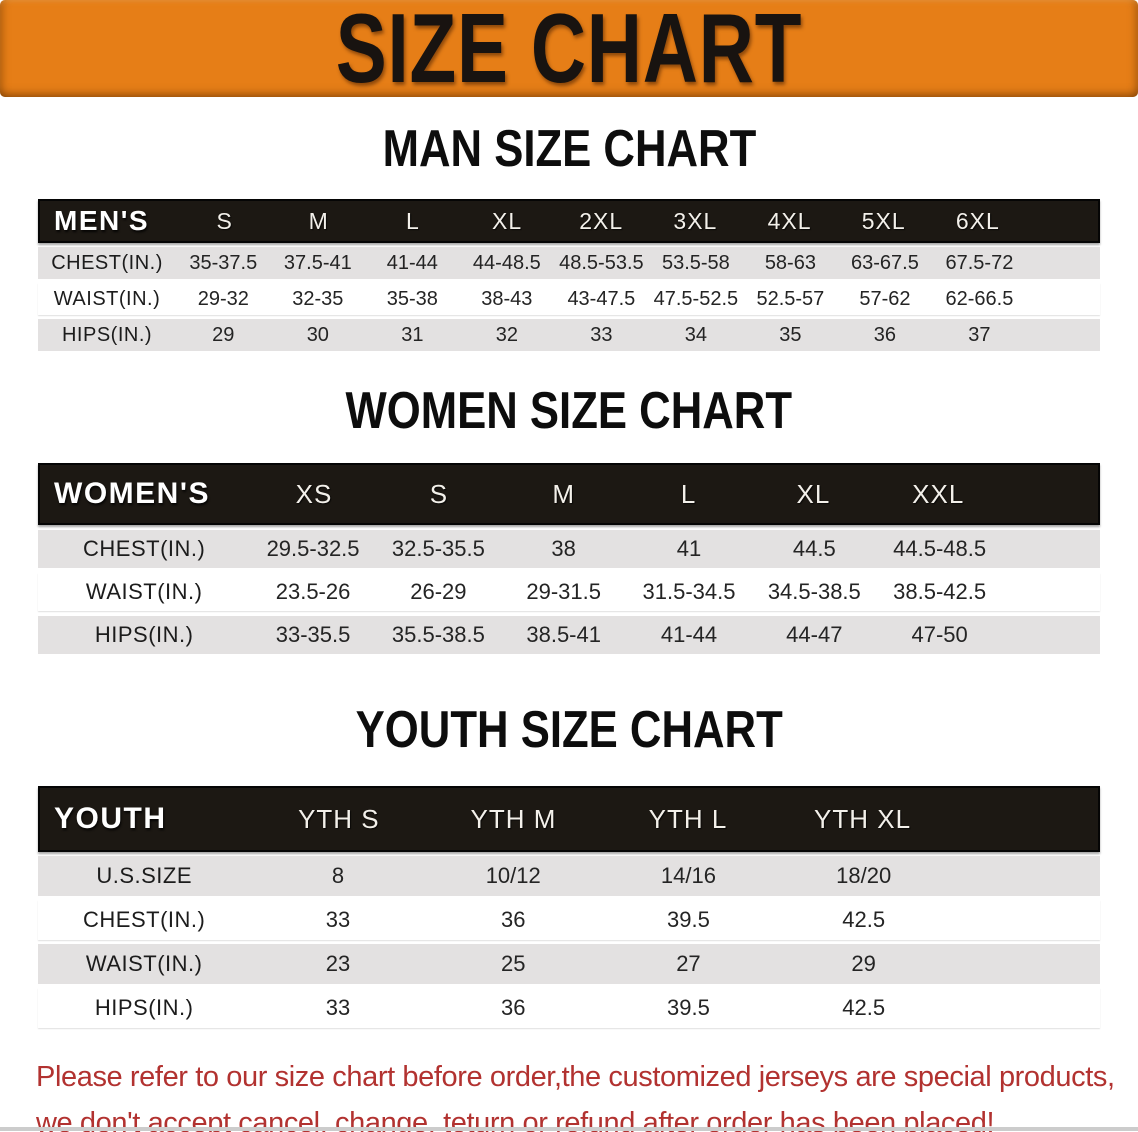 Image resolution: width=1138 pixels, height=1132 pixels. What do you see at coordinates (864, 875) in the screenshot?
I see `cell-value: 18/20` at bounding box center [864, 875].